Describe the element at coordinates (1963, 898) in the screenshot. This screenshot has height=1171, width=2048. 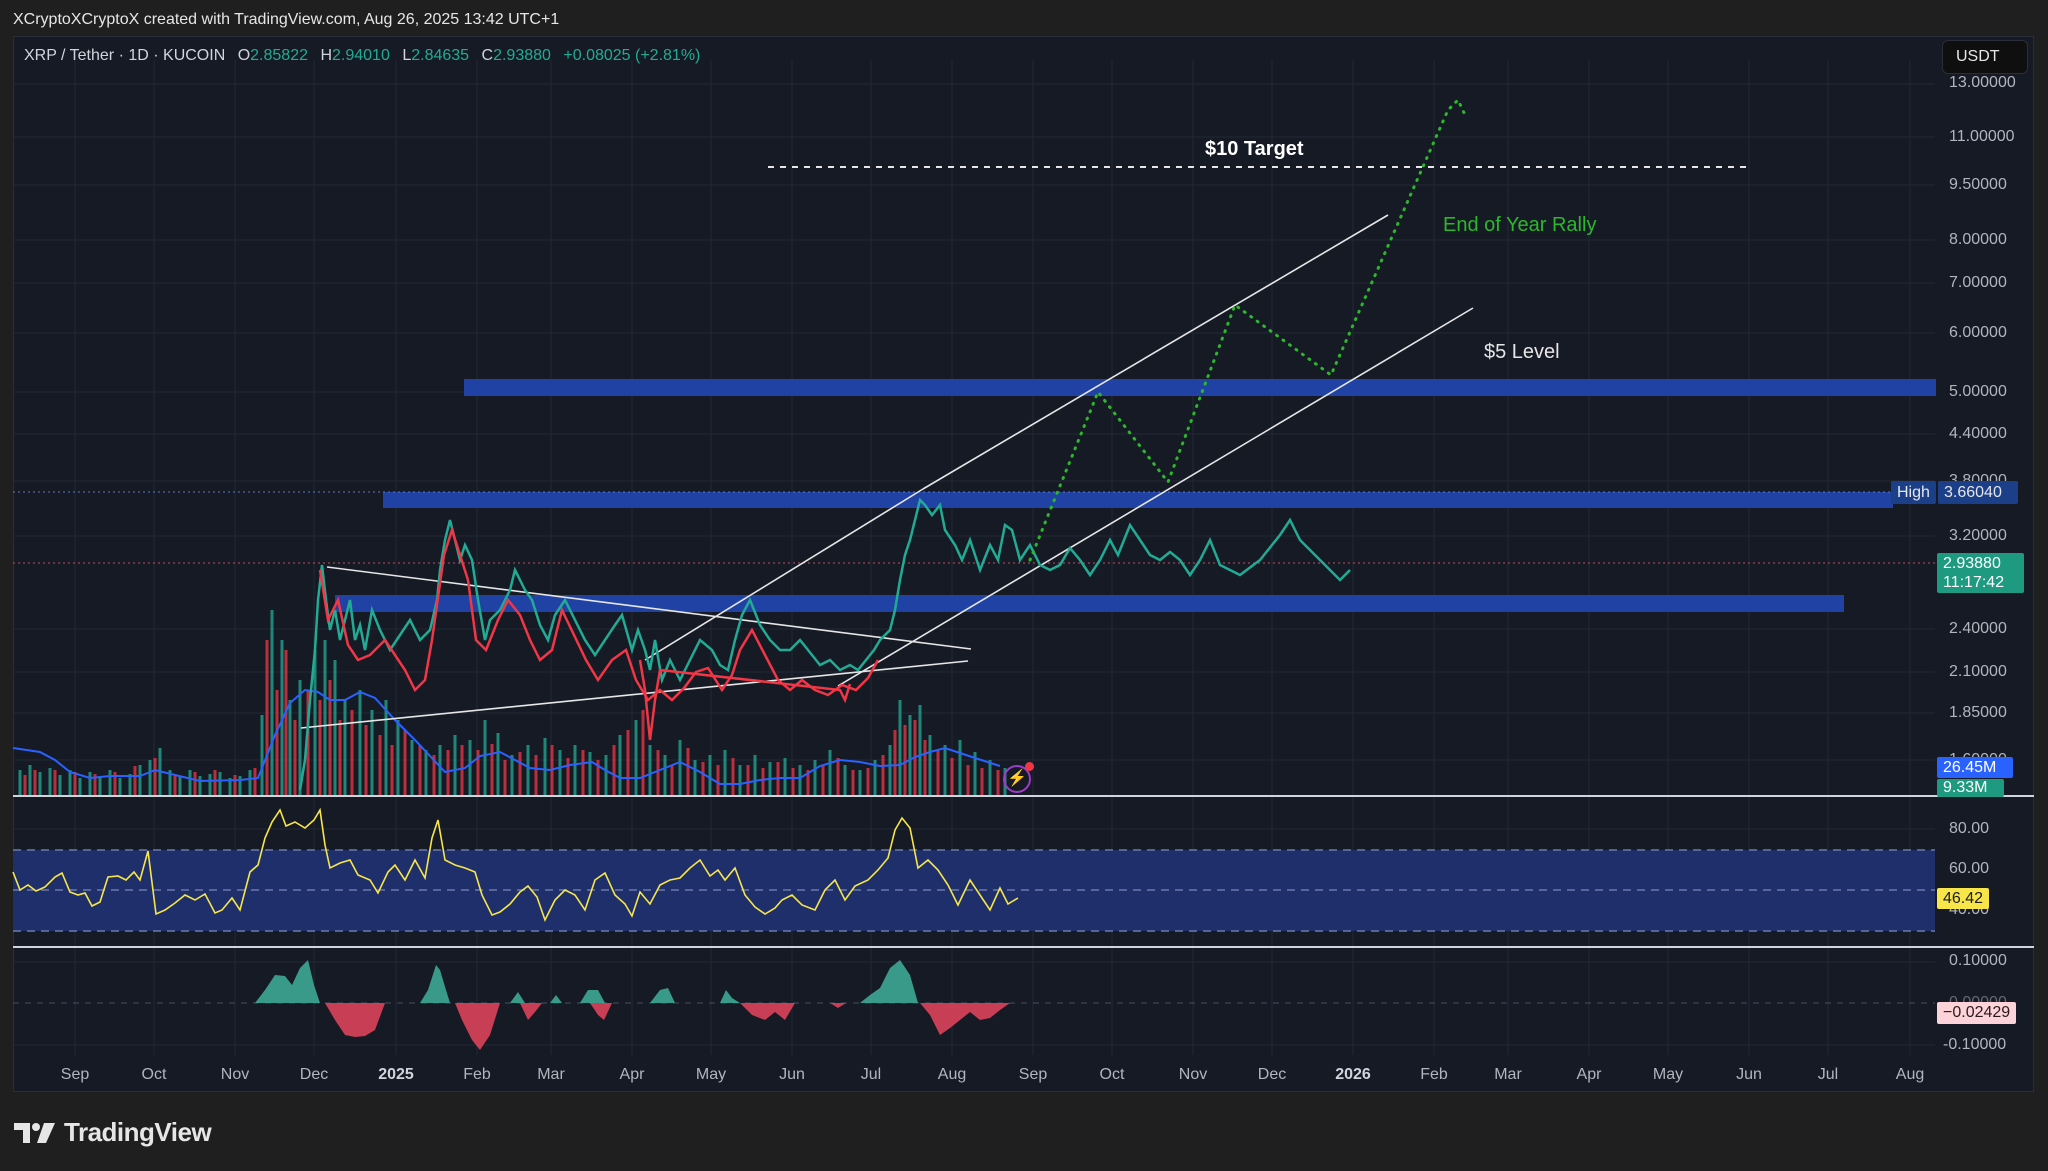
I see `rsi-value-tag: 46.42` at that location.